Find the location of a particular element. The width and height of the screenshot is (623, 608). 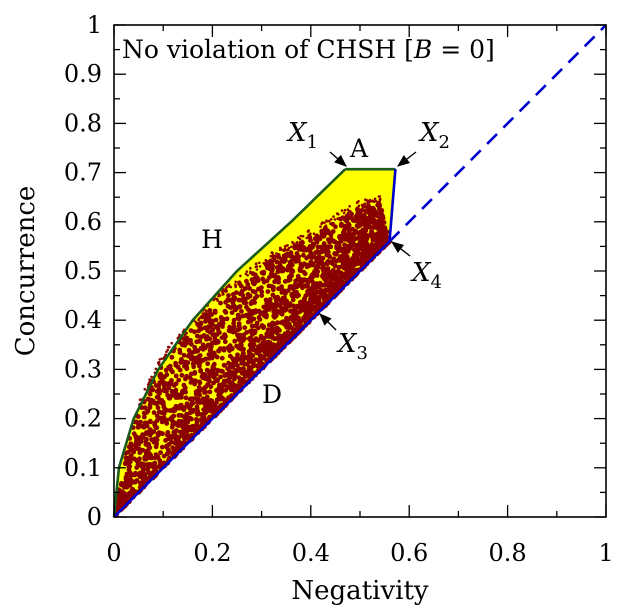

annotation-x1: X1 is located at coordinates (316, 142).